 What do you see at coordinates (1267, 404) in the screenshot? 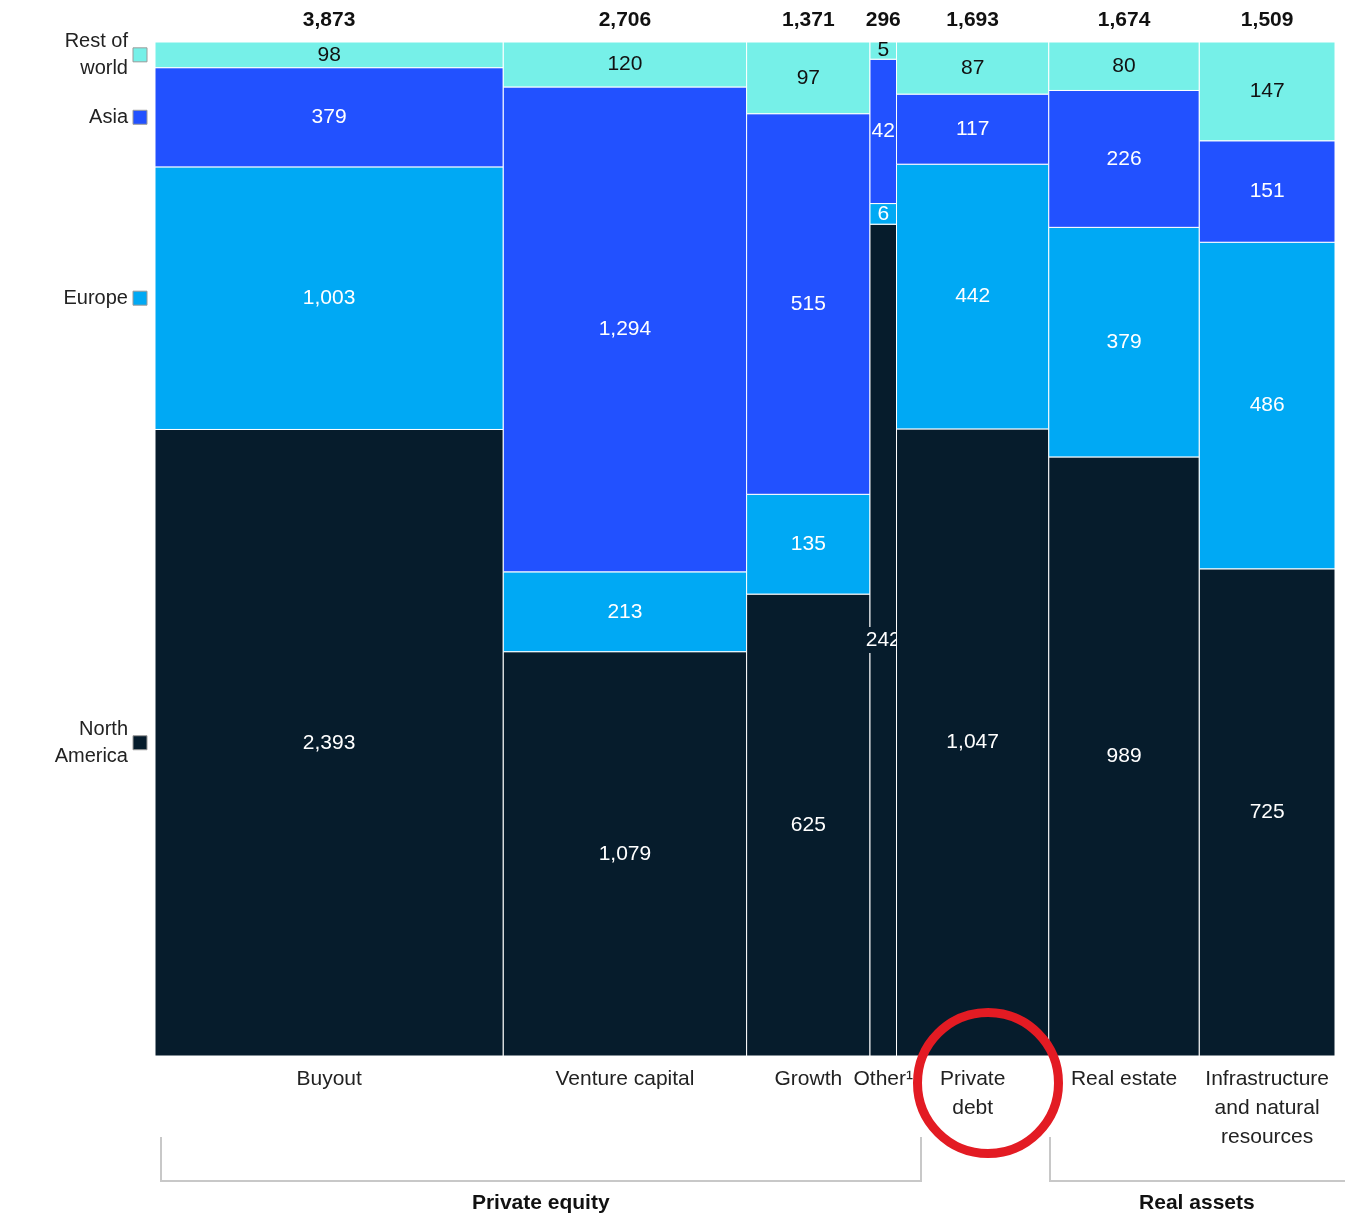
I see `data-label: 486` at bounding box center [1267, 404].